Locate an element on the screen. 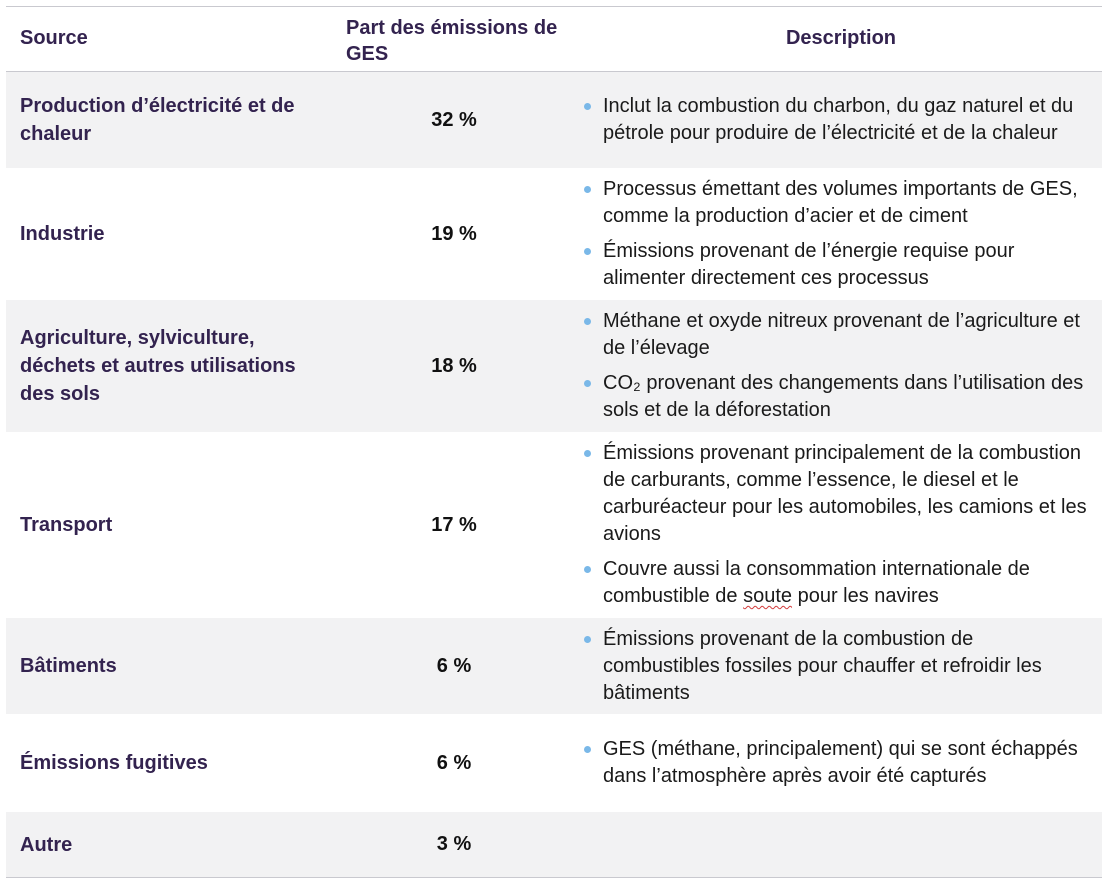 This screenshot has height=884, width=1110. description-cell is located at coordinates (839, 845).